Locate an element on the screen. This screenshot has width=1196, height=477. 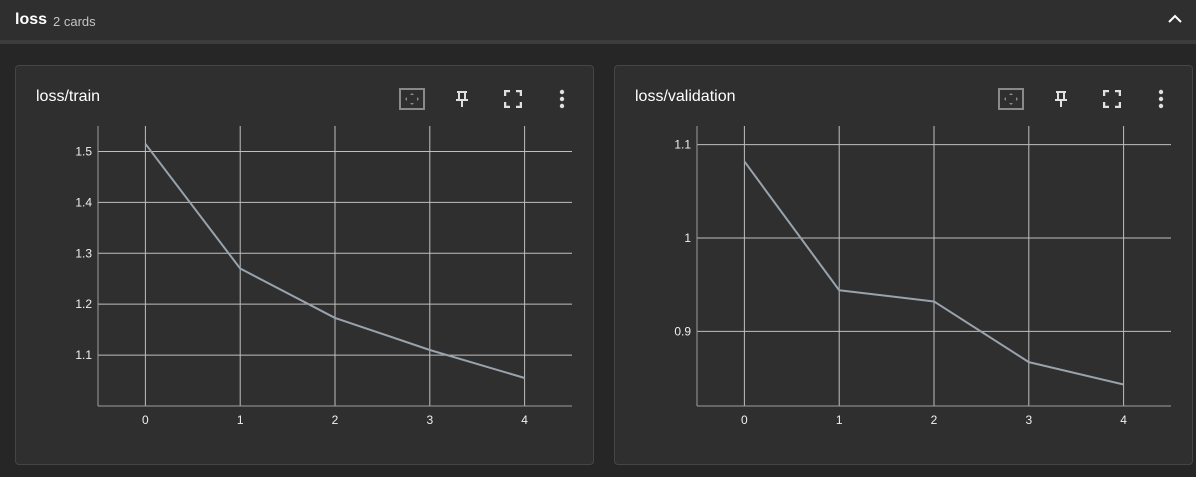
collapse-group-button is located at coordinates (1175, 19).